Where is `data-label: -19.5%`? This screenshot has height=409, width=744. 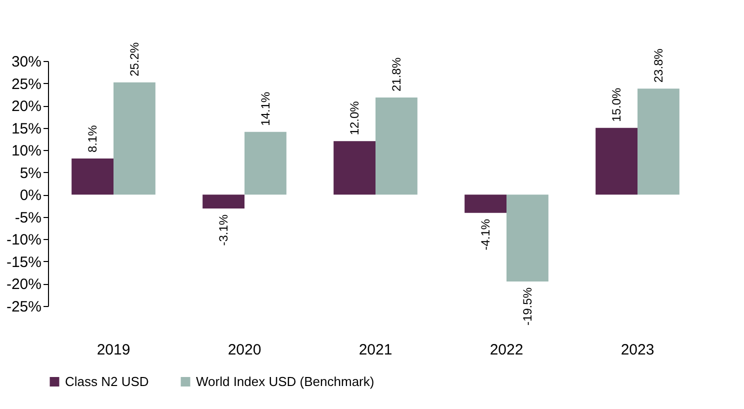
data-label: -19.5% is located at coordinates (527, 306).